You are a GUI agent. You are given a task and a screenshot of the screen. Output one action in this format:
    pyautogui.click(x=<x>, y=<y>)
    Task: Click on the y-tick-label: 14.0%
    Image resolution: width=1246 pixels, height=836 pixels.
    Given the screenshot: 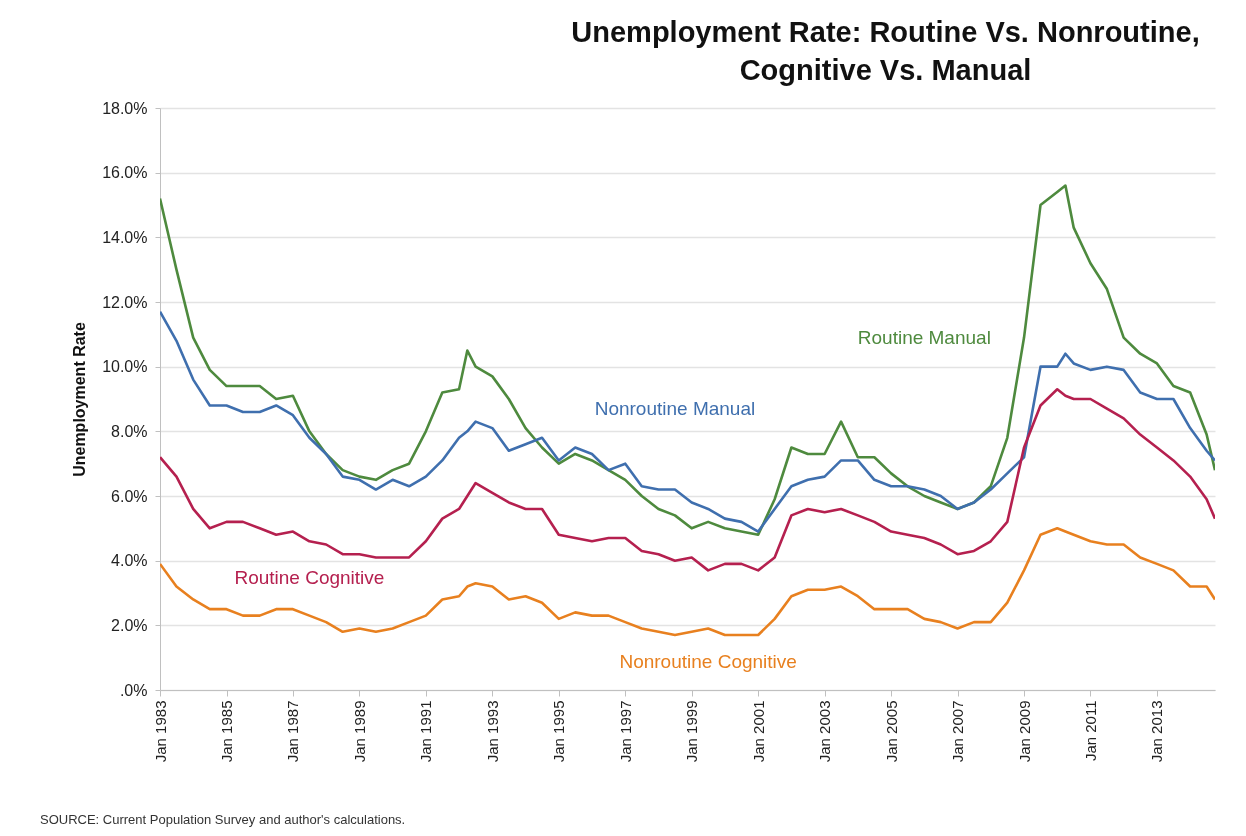 What is the action you would take?
    pyautogui.click(x=125, y=237)
    